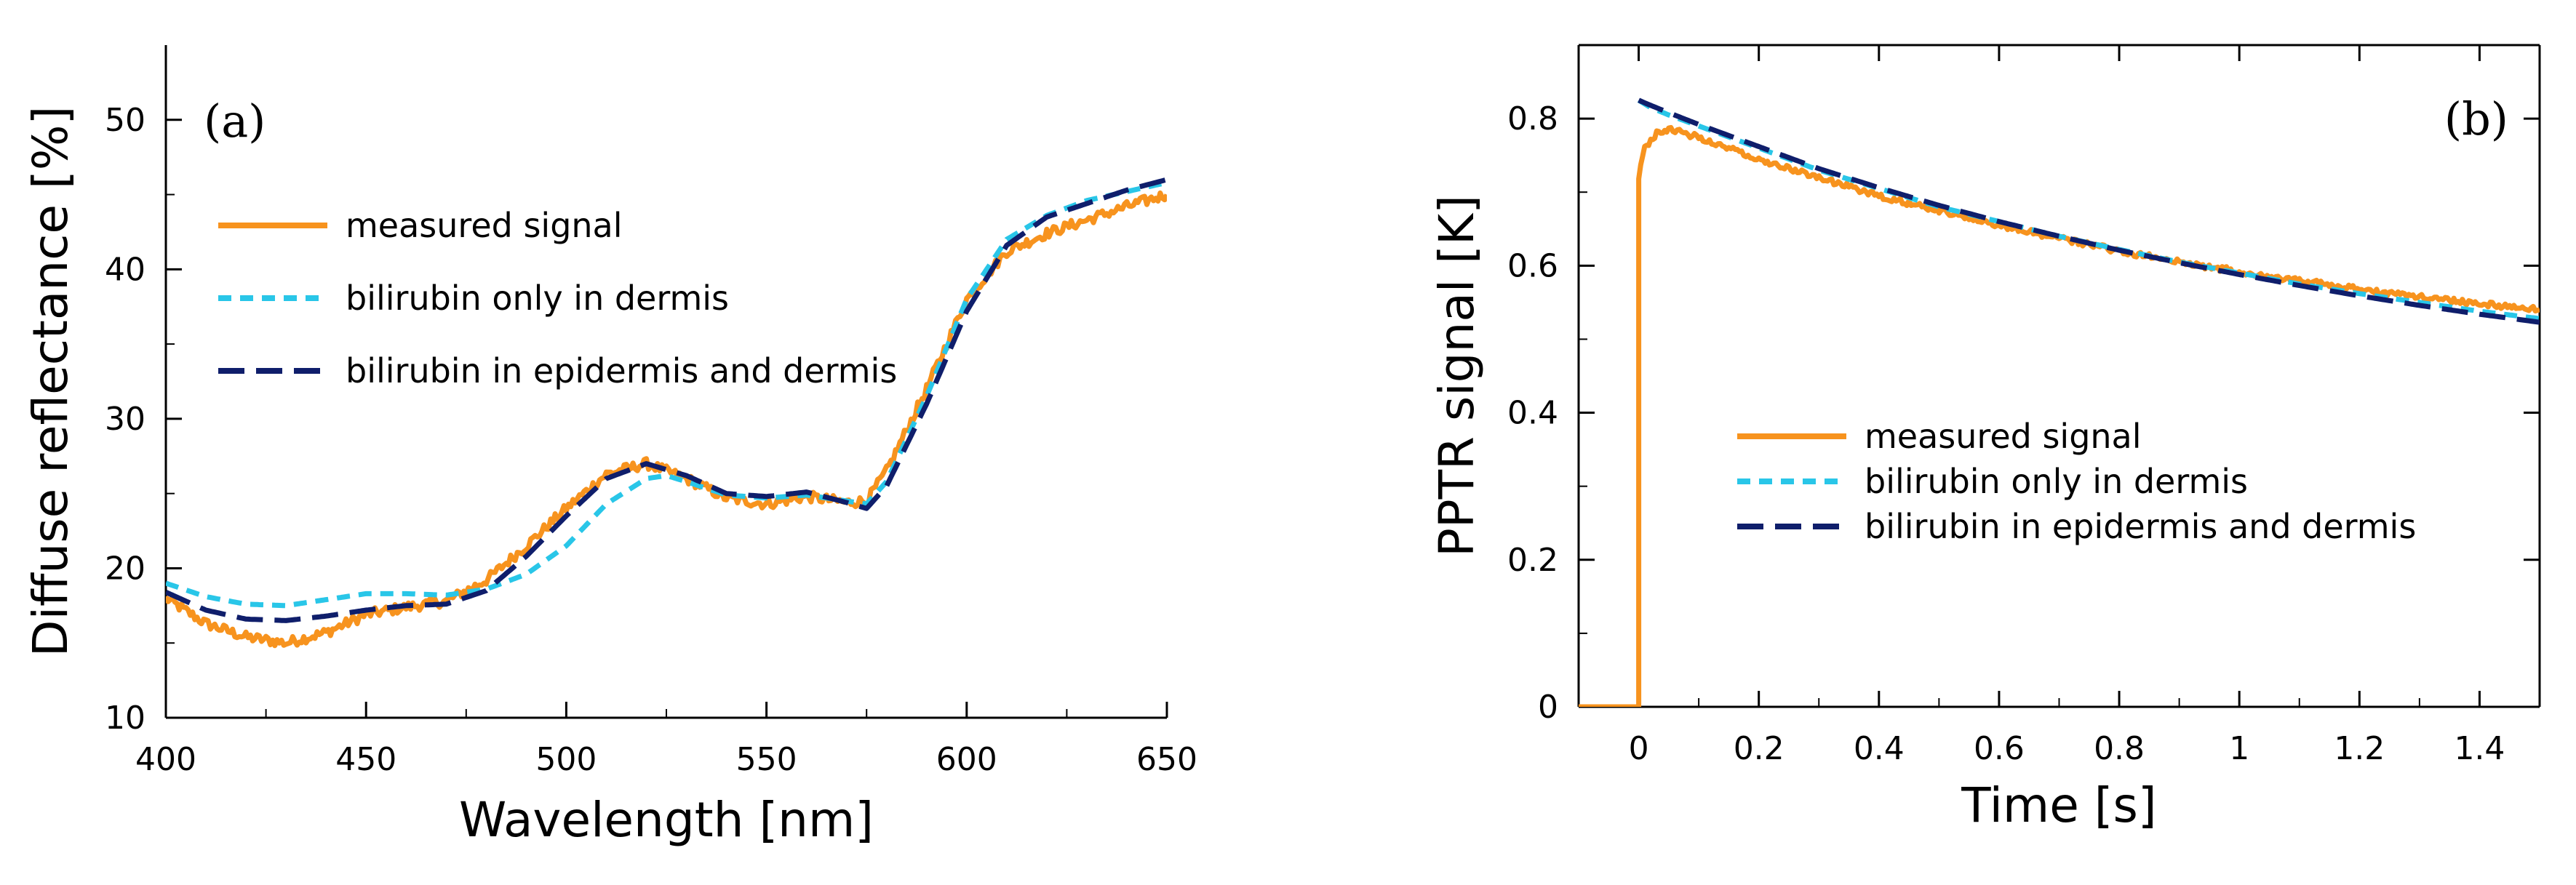  What do you see at coordinates (2359, 748) in the screenshot?
I see `x-tick-label: 1.2` at bounding box center [2359, 748].